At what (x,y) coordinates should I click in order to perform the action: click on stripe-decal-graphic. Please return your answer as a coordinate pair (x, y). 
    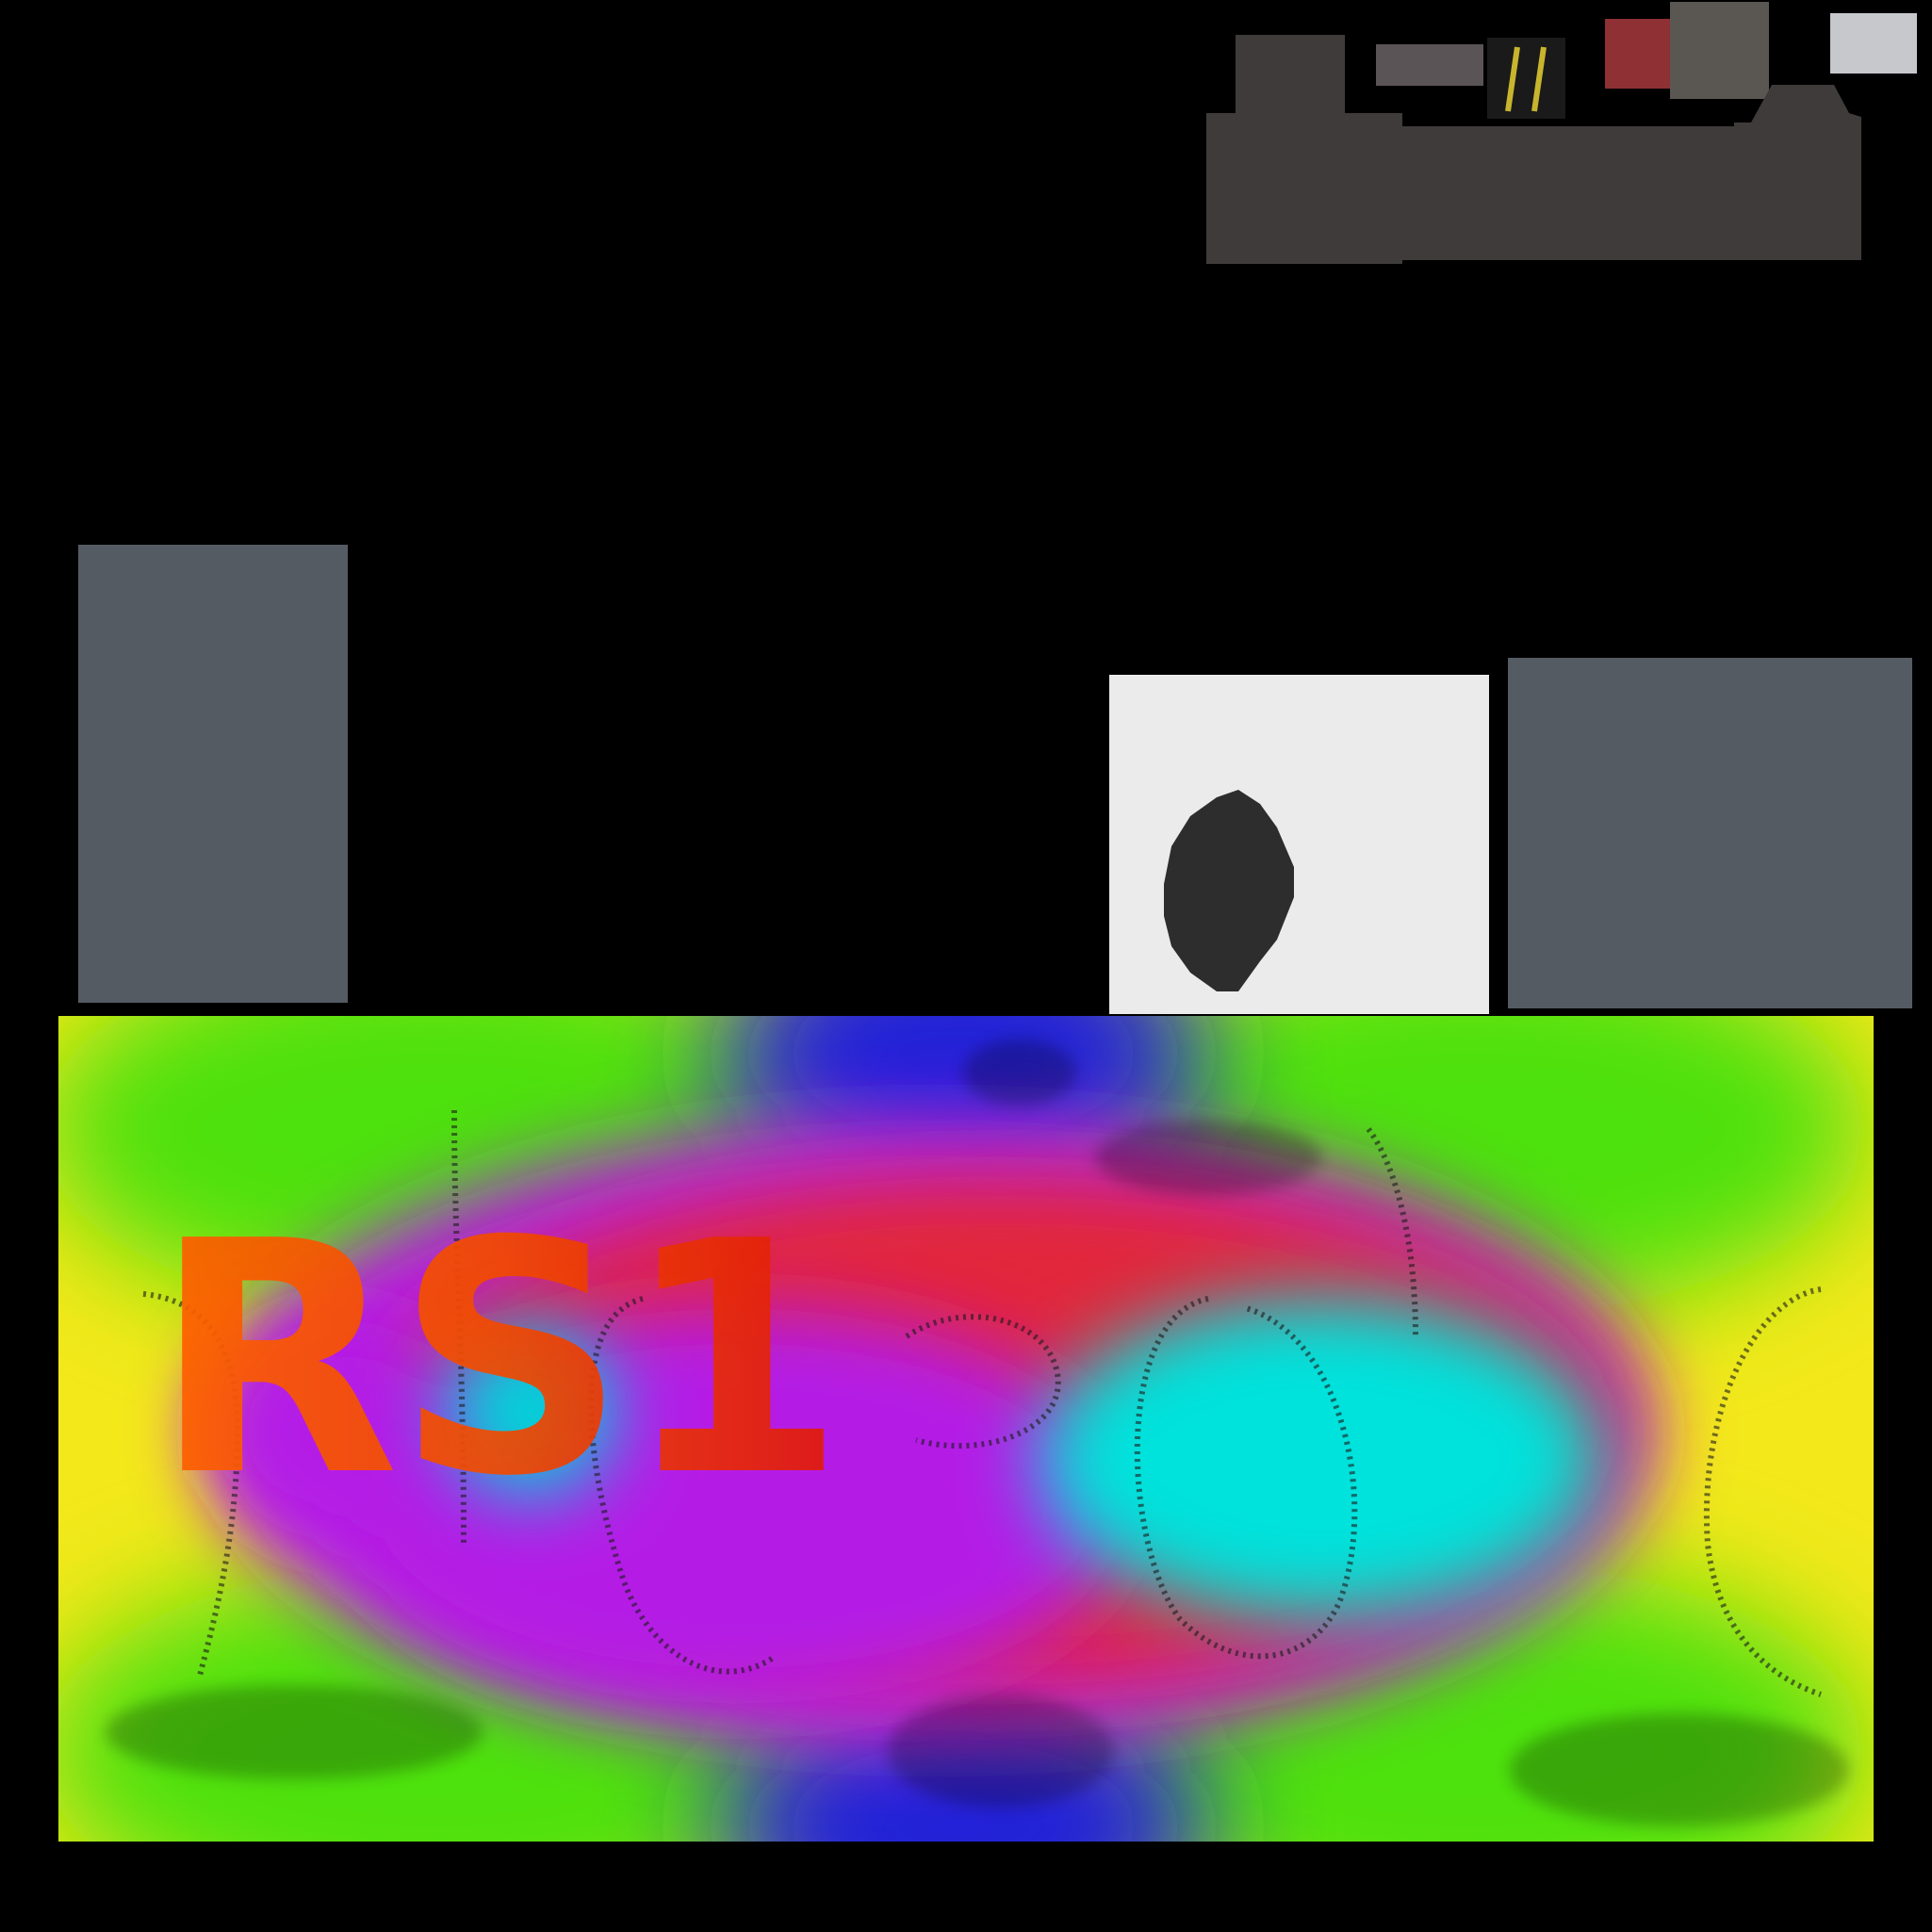
    Looking at the image, I should click on (1526, 79).